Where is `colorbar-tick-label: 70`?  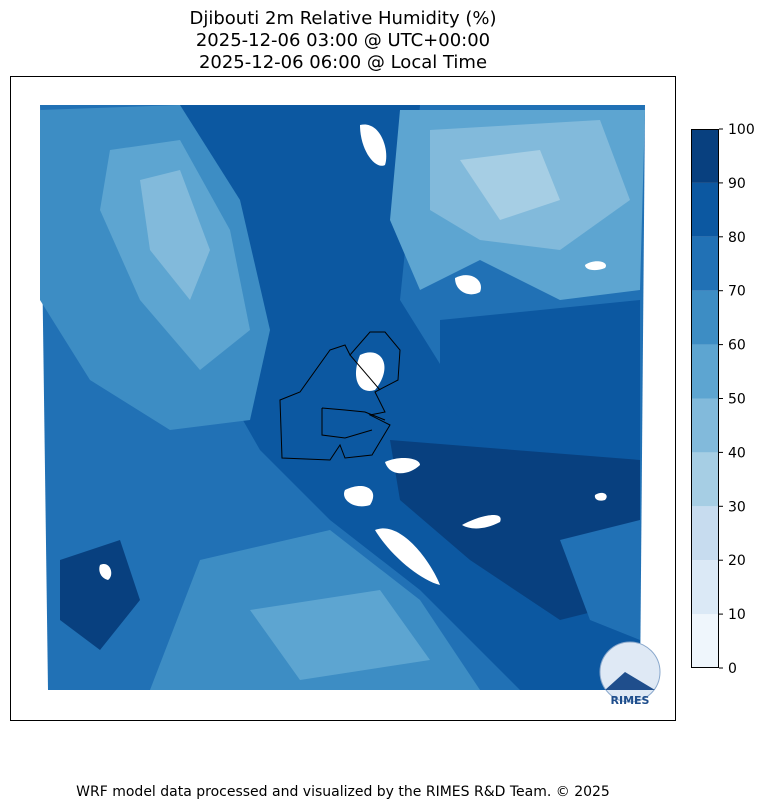
colorbar-tick-label: 70 is located at coordinates (737, 292).